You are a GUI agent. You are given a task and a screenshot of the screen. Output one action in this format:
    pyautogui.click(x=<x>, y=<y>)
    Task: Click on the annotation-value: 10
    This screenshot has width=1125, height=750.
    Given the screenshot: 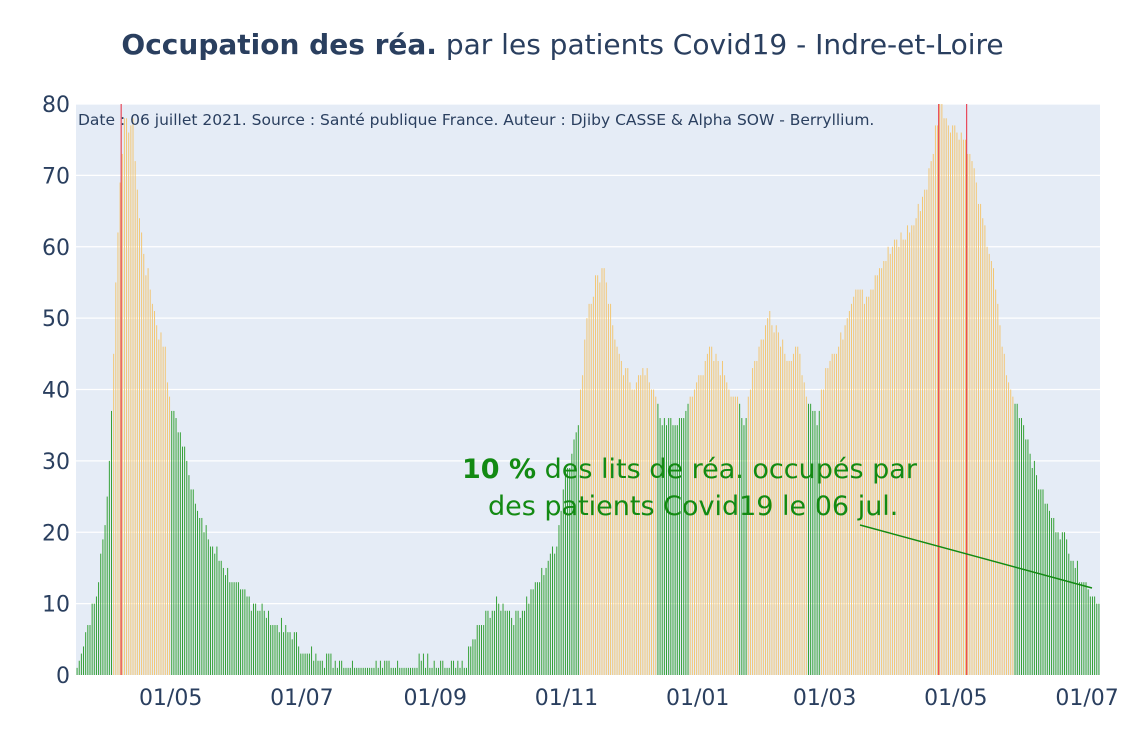 What is the action you would take?
    pyautogui.click(x=481, y=469)
    